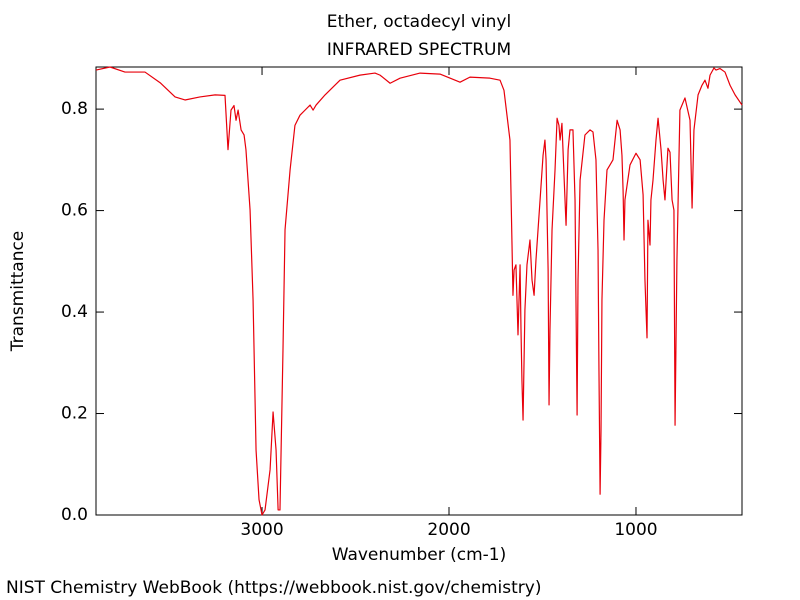 The image size is (800, 600). What do you see at coordinates (261, 530) in the screenshot?
I see `x-tick-label: 3000` at bounding box center [261, 530].